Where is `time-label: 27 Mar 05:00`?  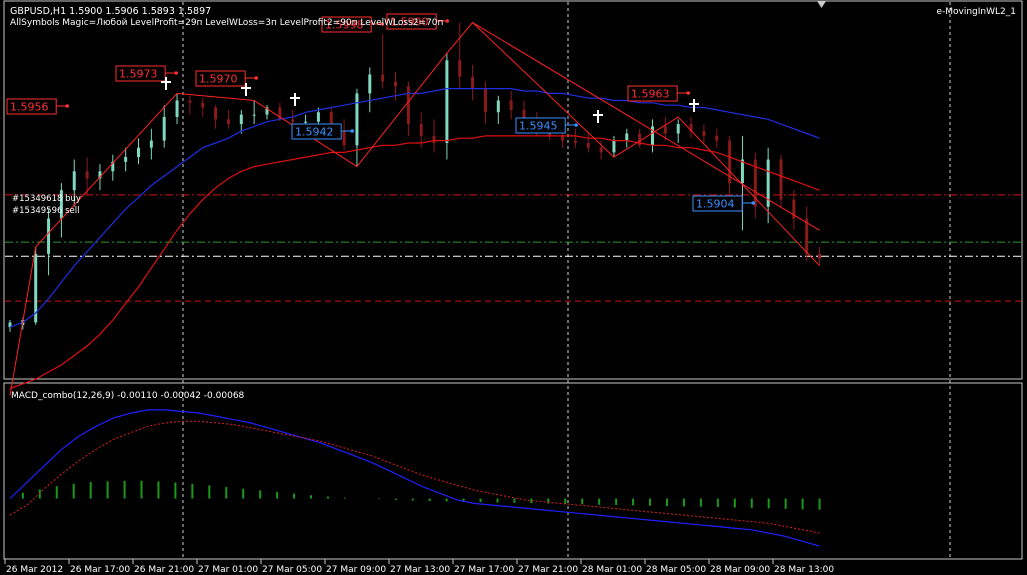
time-label: 27 Mar 05:00 is located at coordinates (292, 570).